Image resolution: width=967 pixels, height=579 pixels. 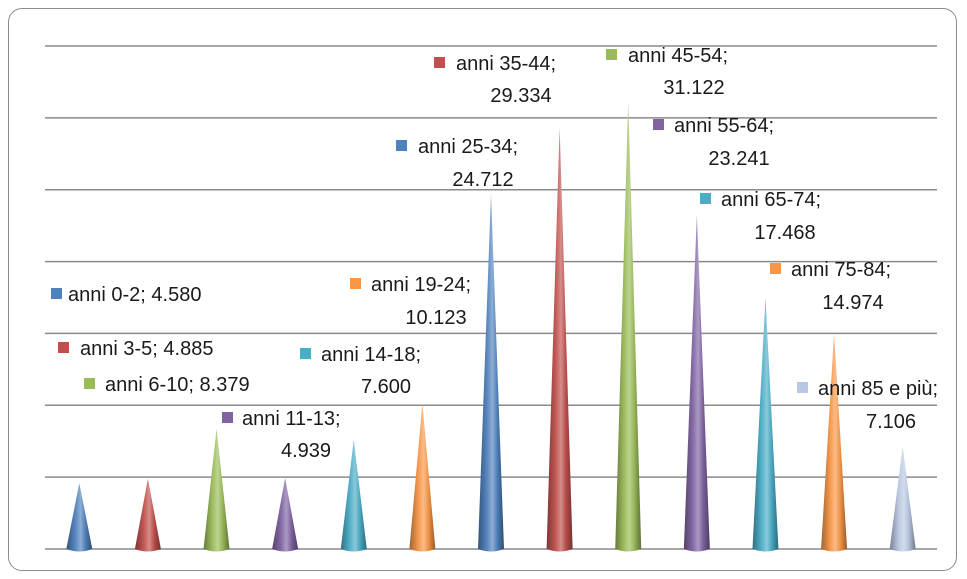 I want to click on data-label-text: anni 25-34;, so click(x=468, y=147).